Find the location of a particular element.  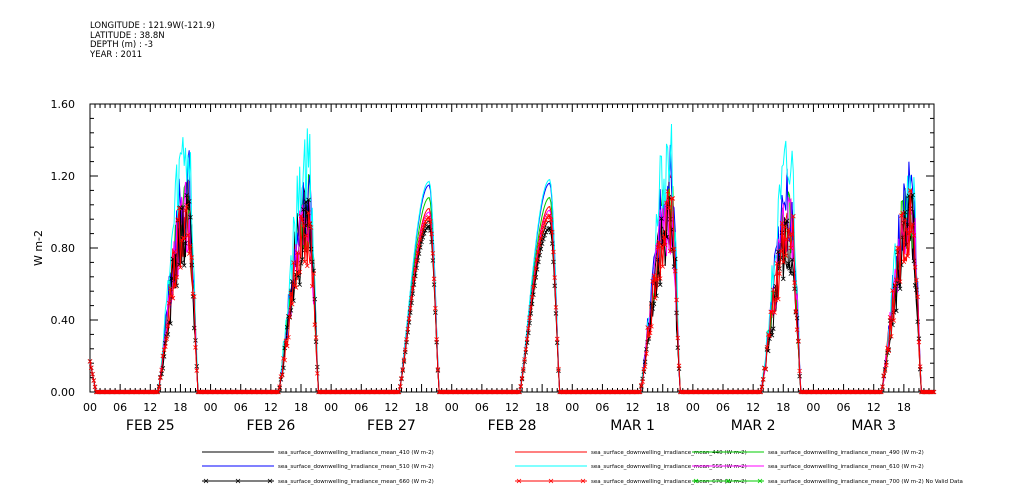

y-axis-label: W m-2 is located at coordinates (38, 248).